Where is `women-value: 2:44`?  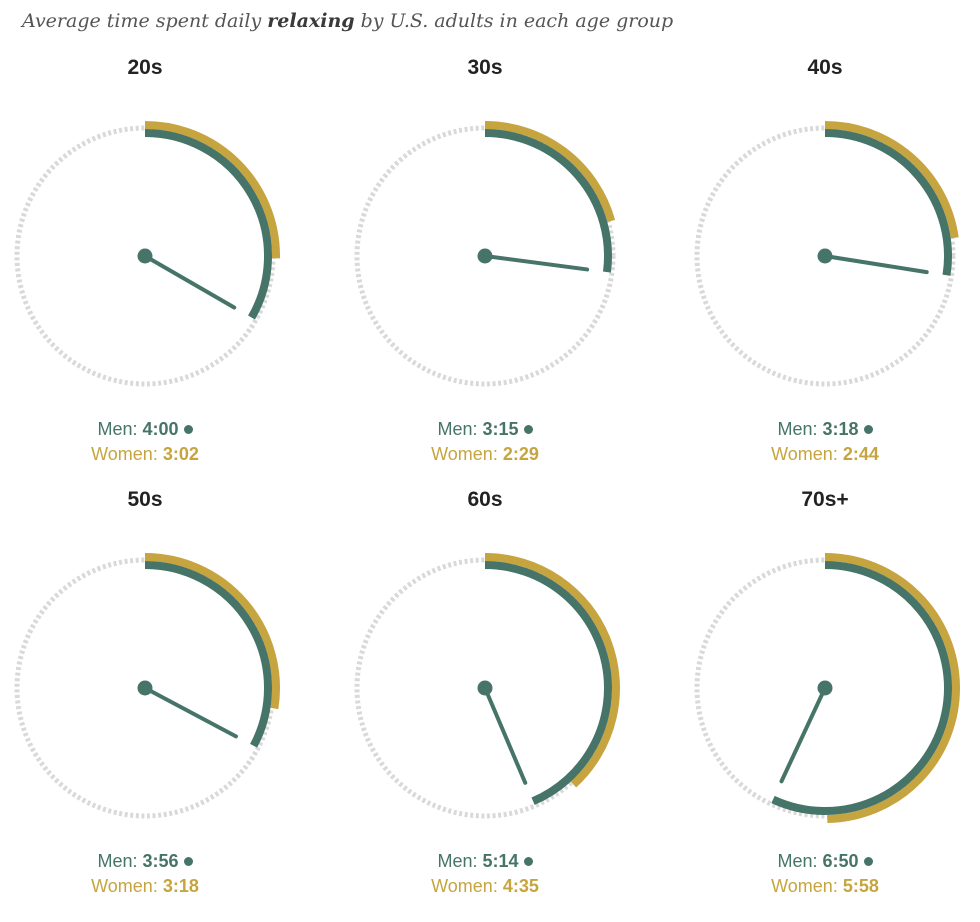
women-value: 2:44 is located at coordinates (860, 454).